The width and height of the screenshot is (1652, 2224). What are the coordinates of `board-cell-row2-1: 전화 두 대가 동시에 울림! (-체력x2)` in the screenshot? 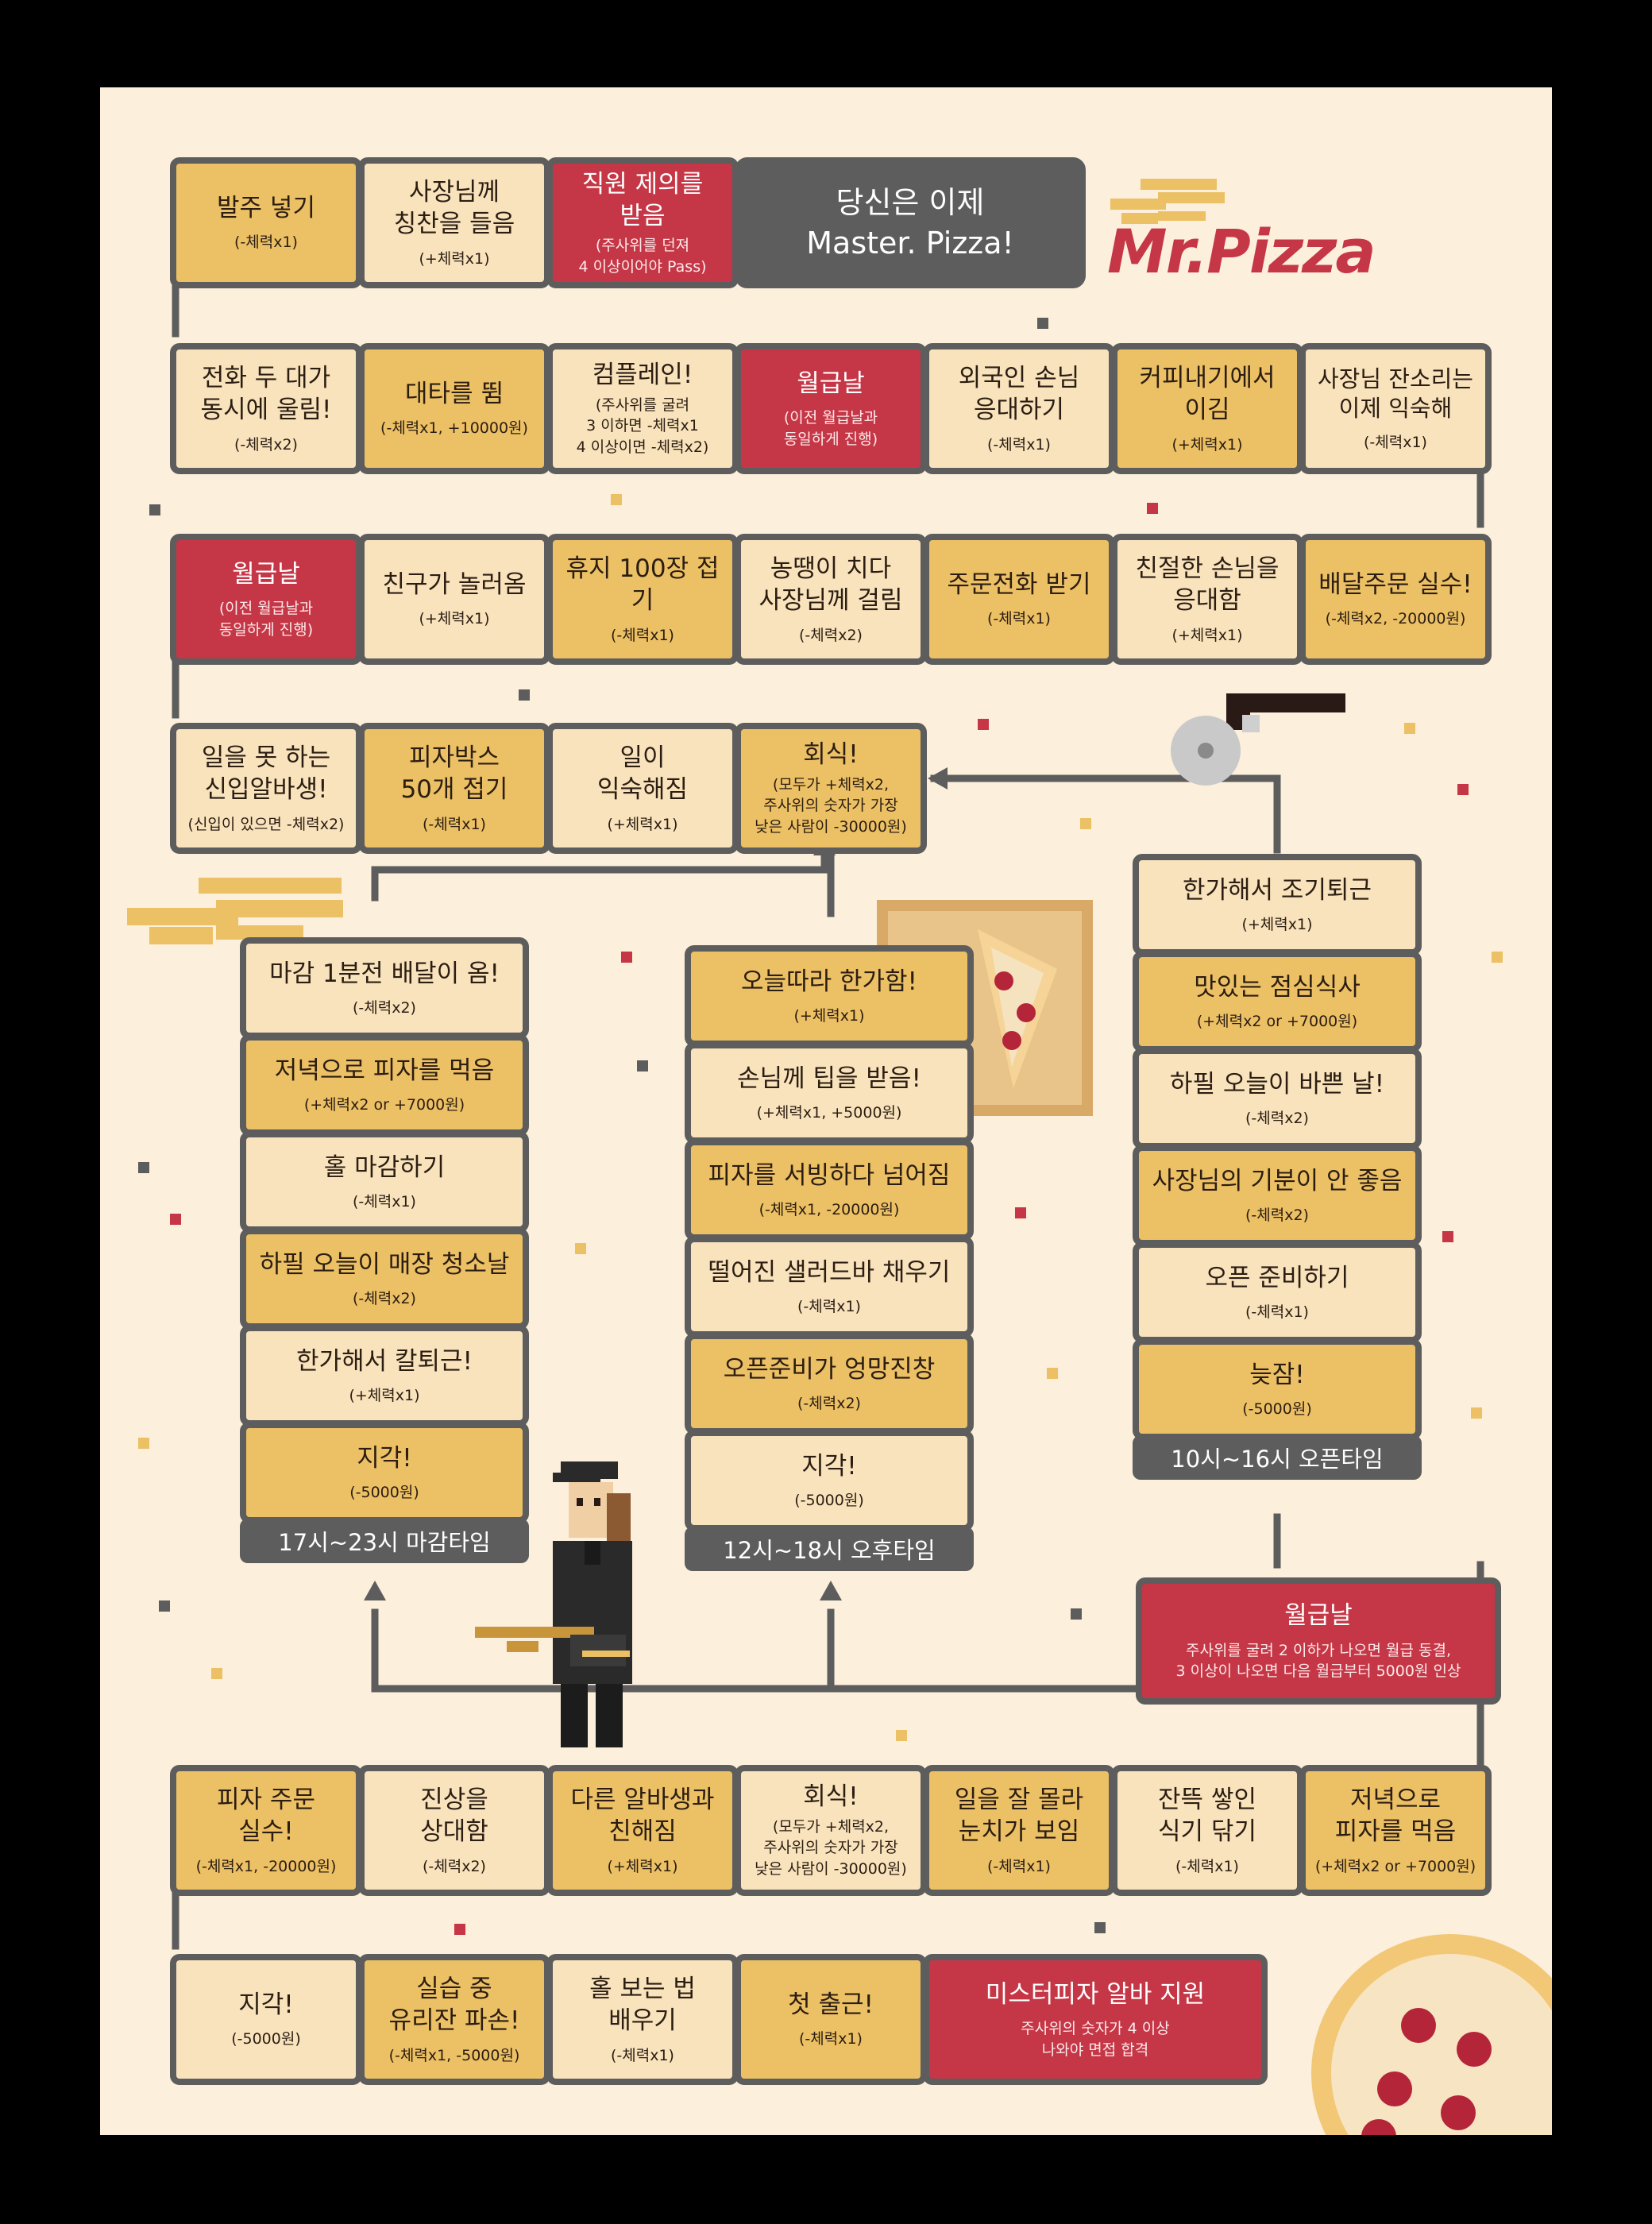 It's located at (266, 408).